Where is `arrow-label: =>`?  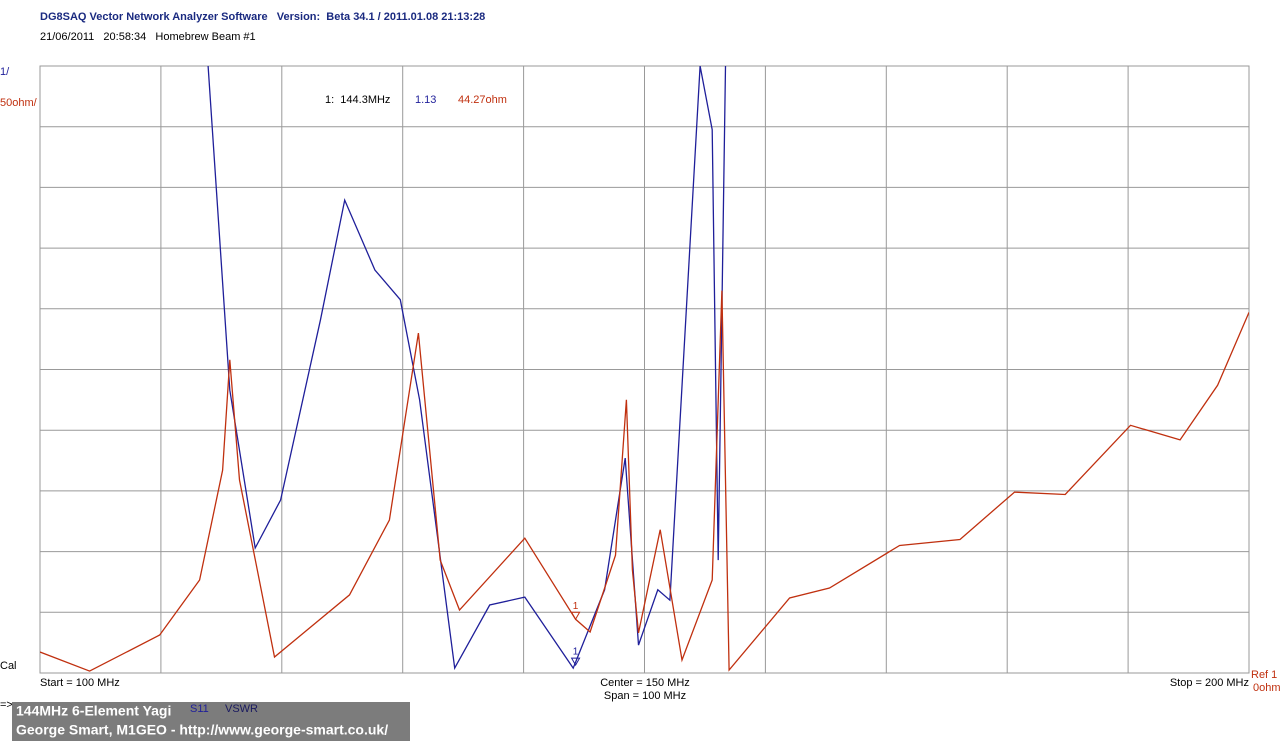 arrow-label: => is located at coordinates (6, 705).